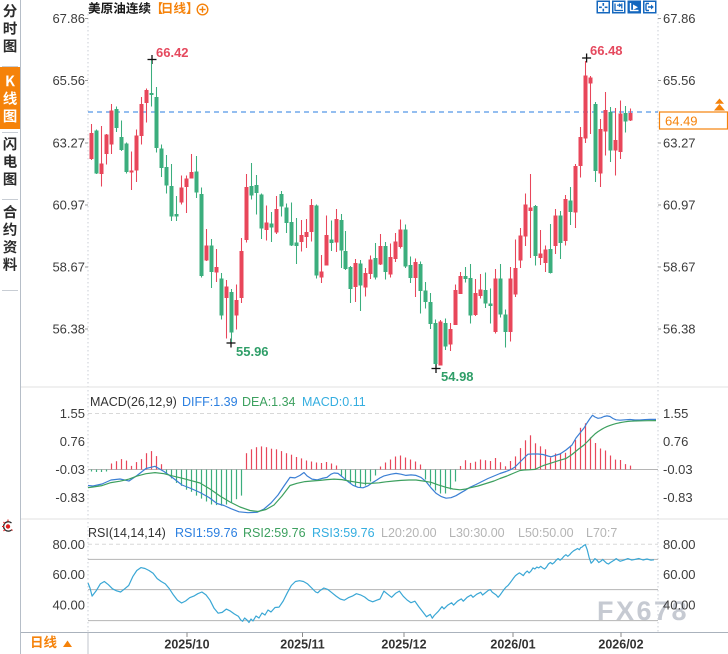 The image size is (728, 654). I want to click on svg-text: 2026/02, so click(620, 645).